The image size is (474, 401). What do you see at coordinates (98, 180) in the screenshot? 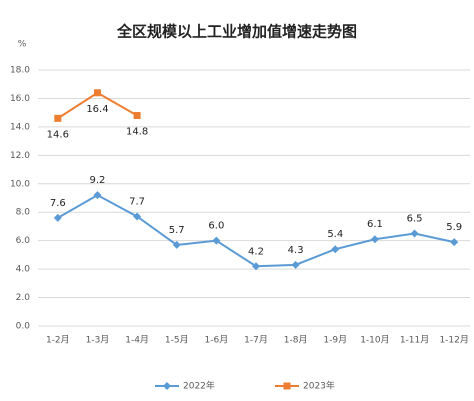
I see `data-label: 9.2` at bounding box center [98, 180].